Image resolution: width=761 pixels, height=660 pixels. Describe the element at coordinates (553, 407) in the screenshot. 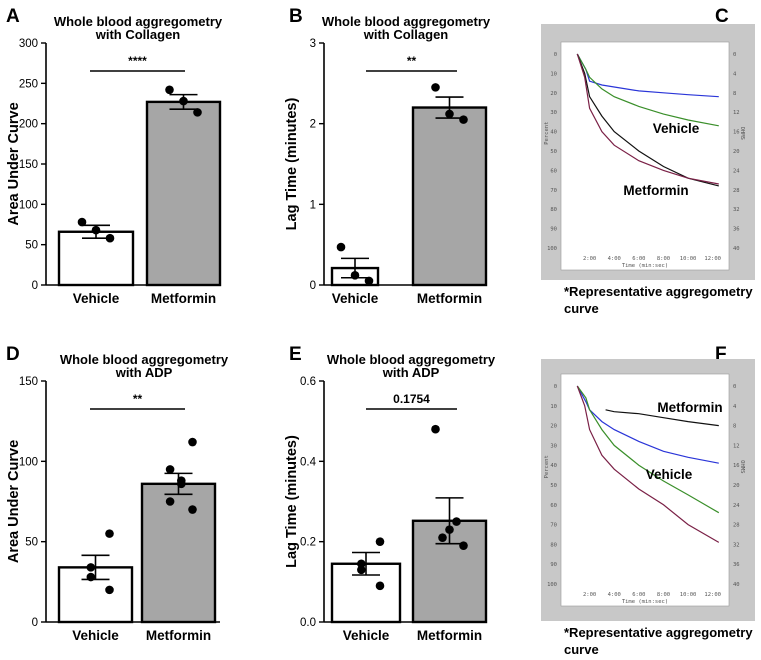

I see `left-tick-label: 10` at that location.